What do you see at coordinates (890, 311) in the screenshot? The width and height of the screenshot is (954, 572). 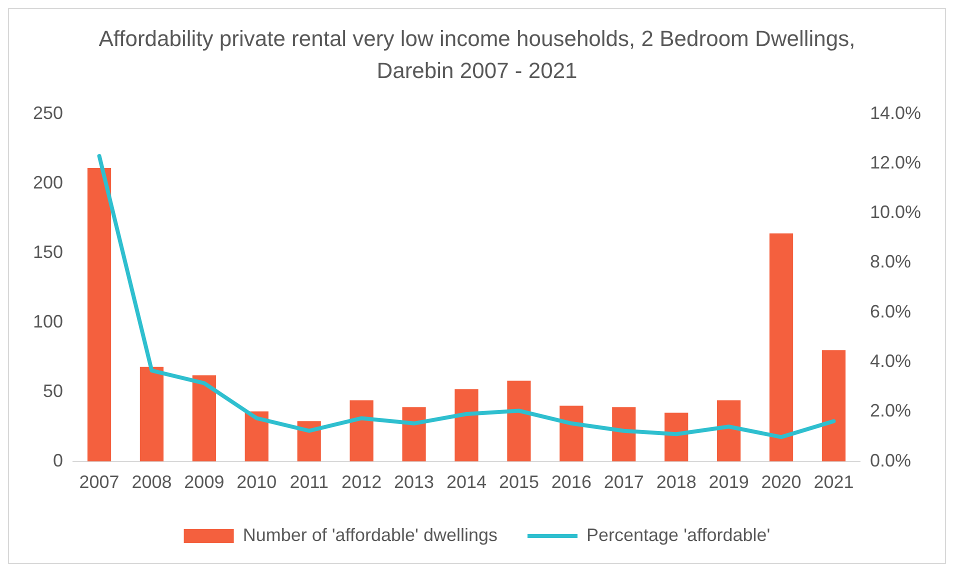 I see `y2-tick-label: 6.0%` at bounding box center [890, 311].